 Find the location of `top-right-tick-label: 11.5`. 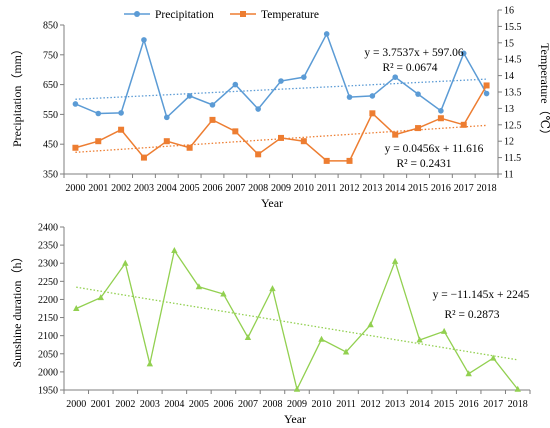

top-right-tick-label: 11.5 is located at coordinates (512, 158).